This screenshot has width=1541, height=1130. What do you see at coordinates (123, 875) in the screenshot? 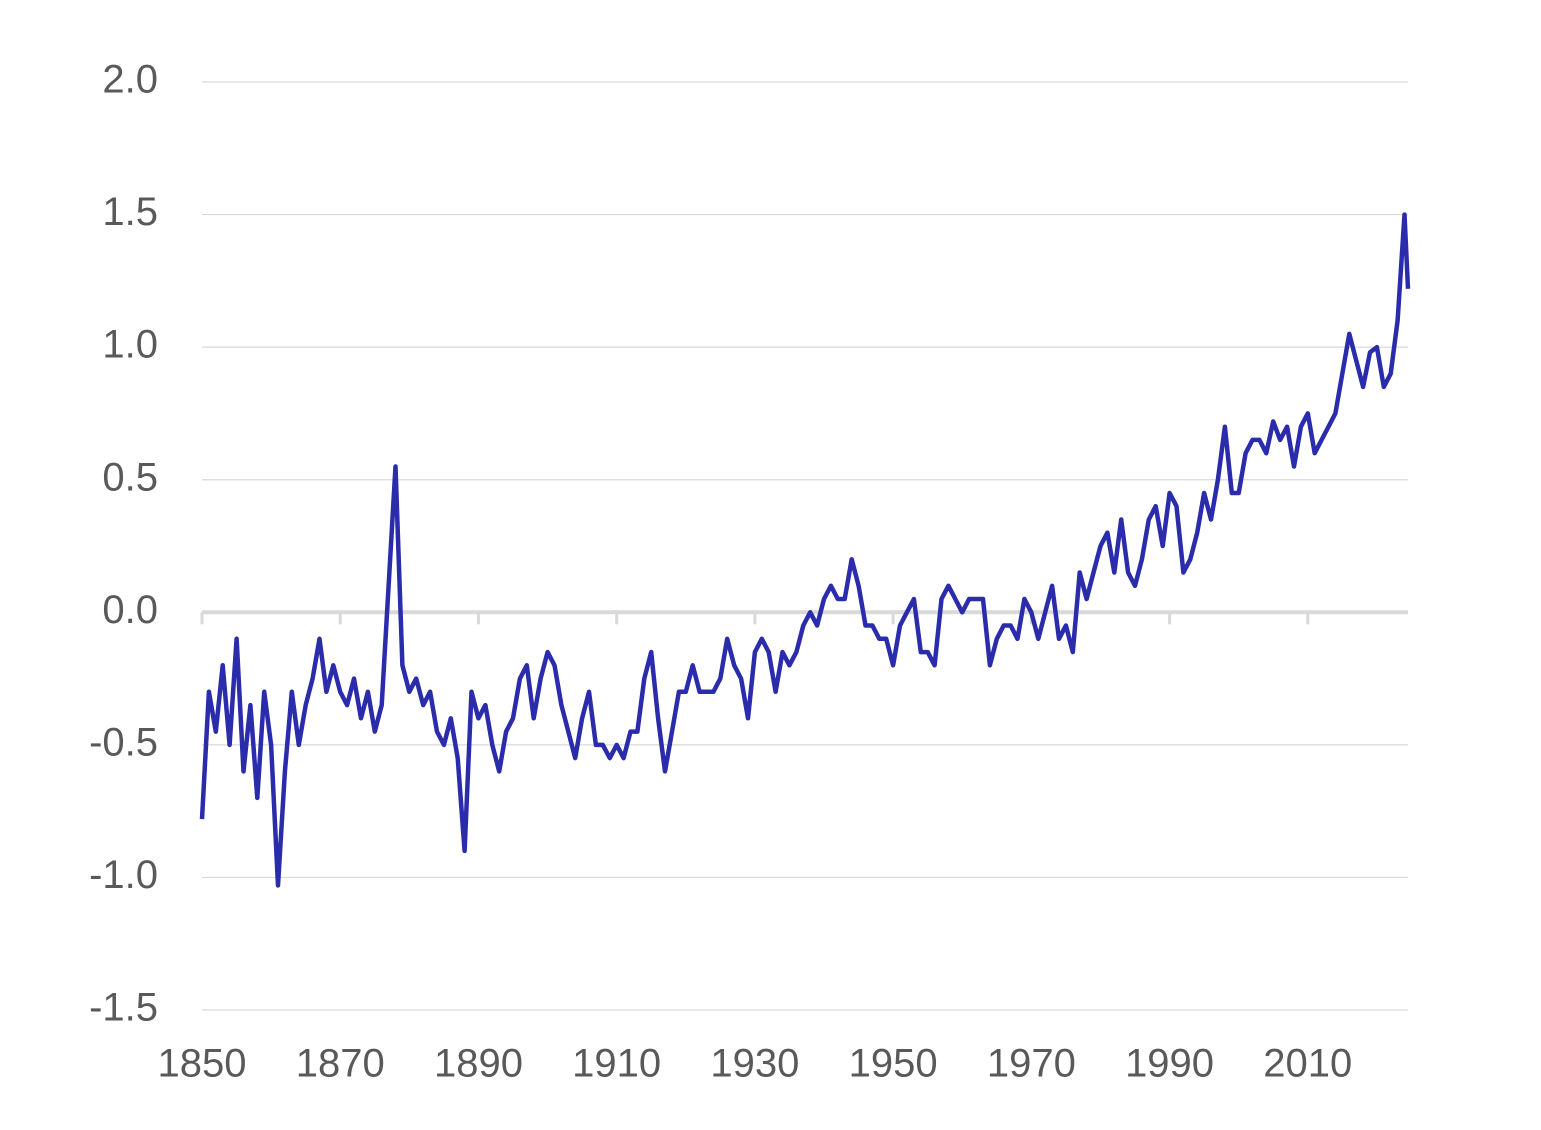
I see `y-tick-label: -1.0` at bounding box center [123, 875].